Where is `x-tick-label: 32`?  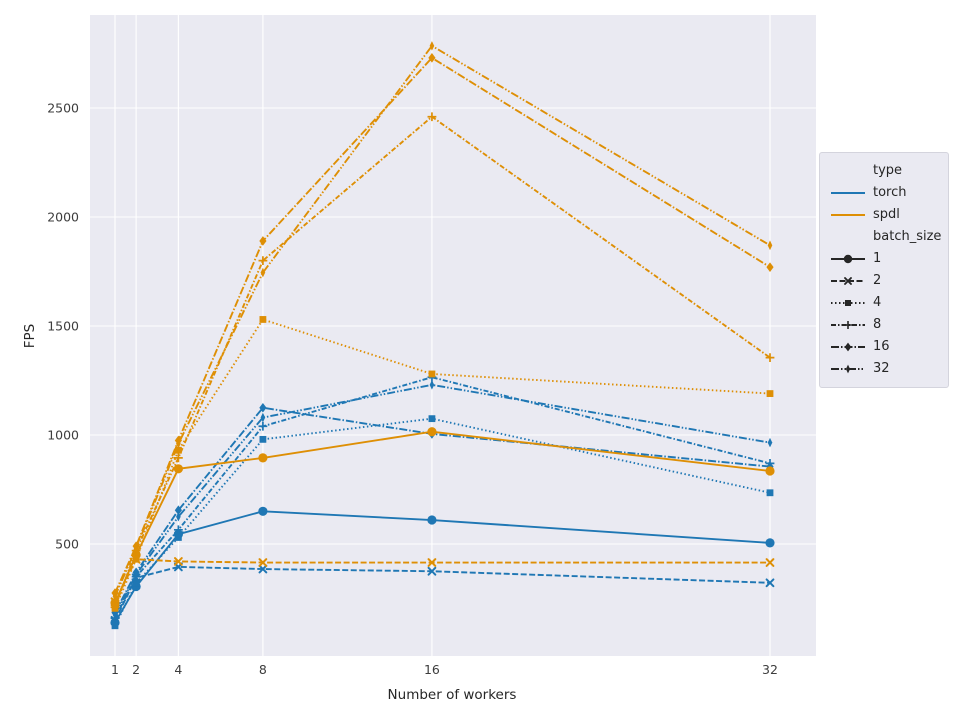
x-tick-label: 32 is located at coordinates (770, 669).